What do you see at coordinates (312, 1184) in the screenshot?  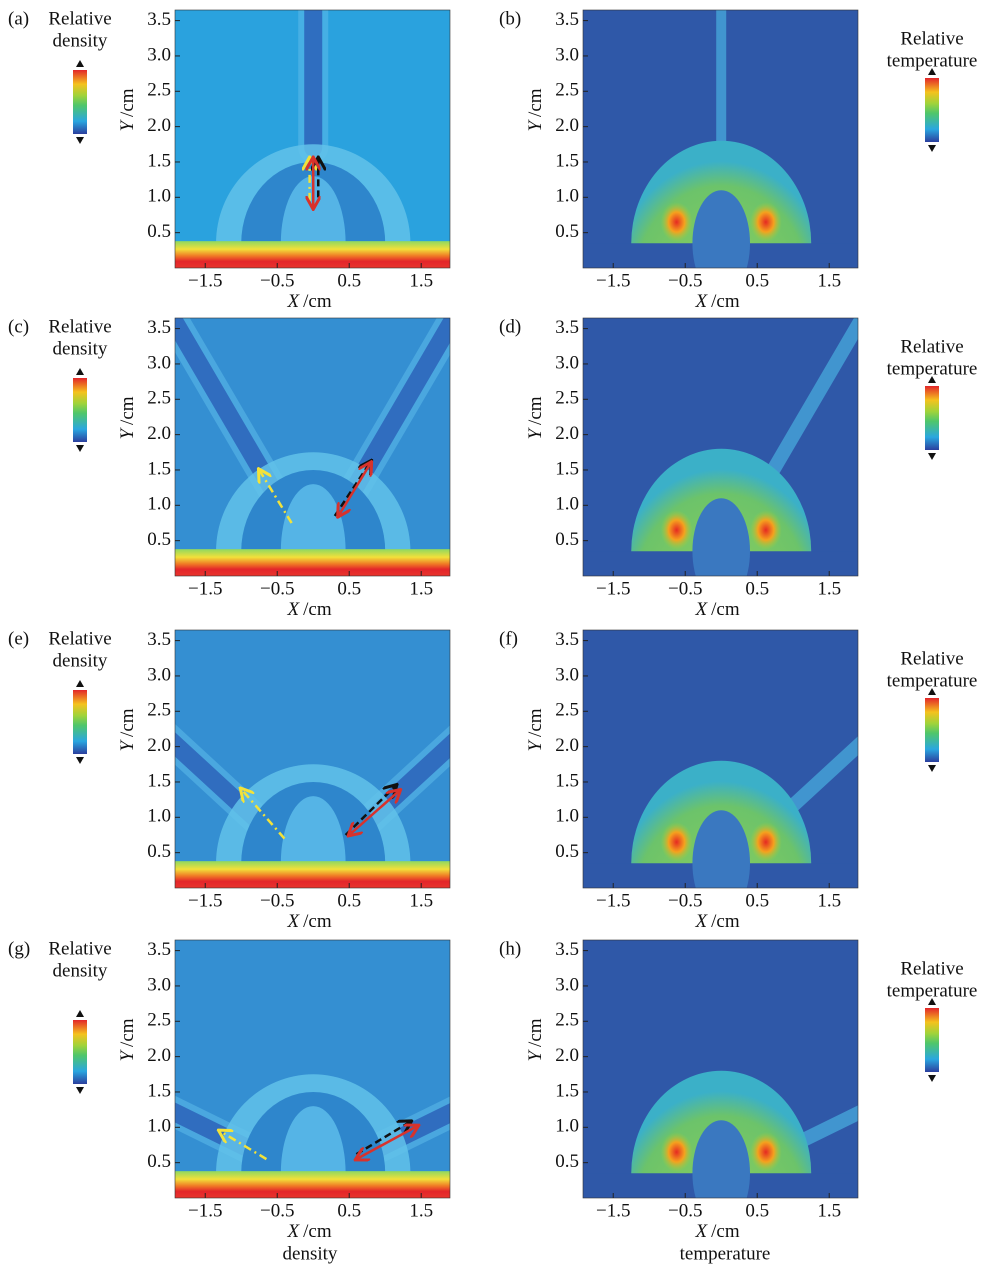 I see `ground-strip` at bounding box center [312, 1184].